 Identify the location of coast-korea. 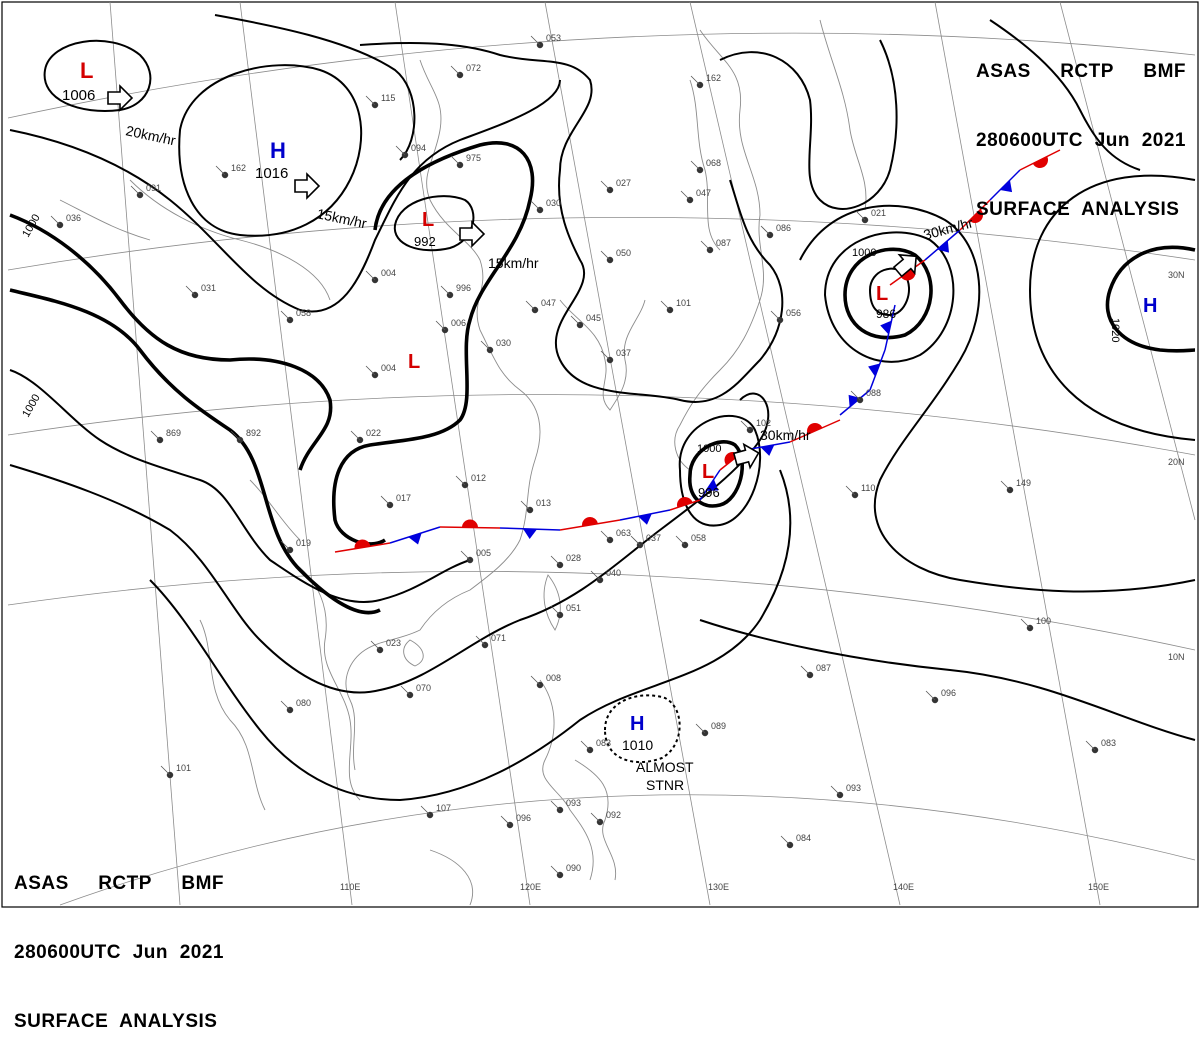
(602, 355).